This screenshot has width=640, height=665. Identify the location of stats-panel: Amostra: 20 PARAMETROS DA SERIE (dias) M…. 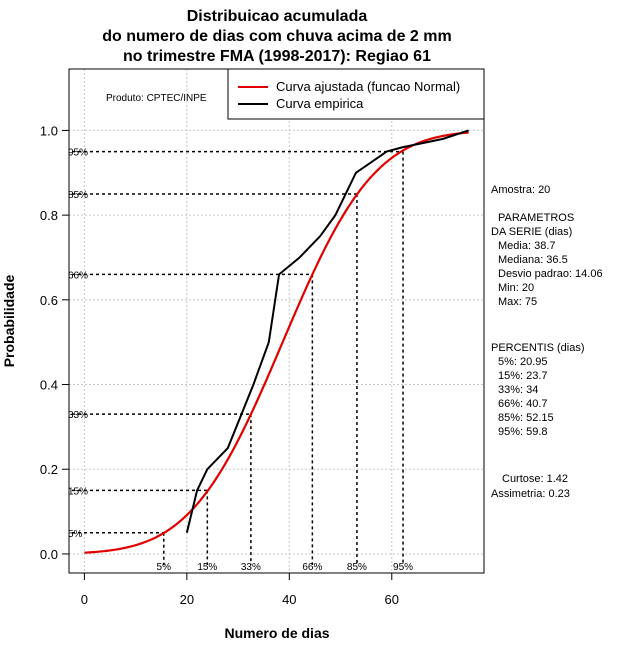
(547, 342).